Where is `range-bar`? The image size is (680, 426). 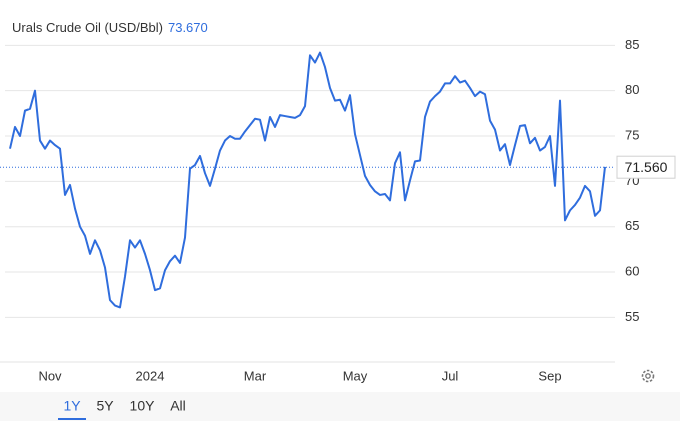
range-bar is located at coordinates (340, 406).